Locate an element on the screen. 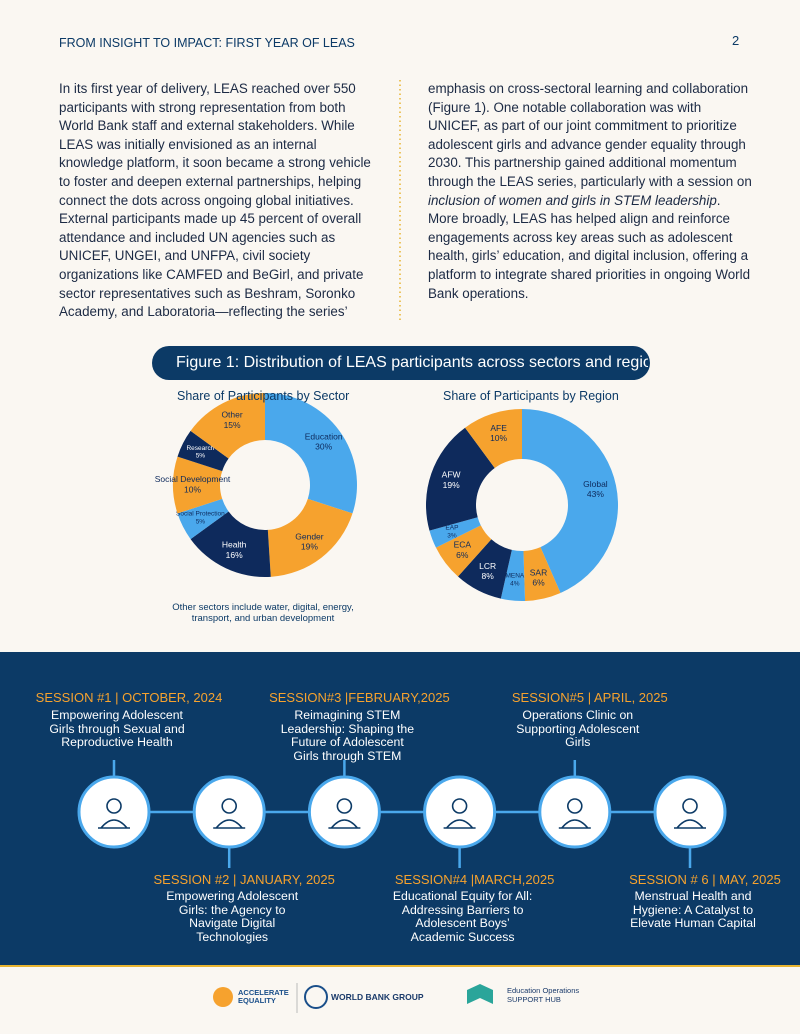 The width and height of the screenshot is (800, 1034). figure-title-pill is located at coordinates (401, 363).